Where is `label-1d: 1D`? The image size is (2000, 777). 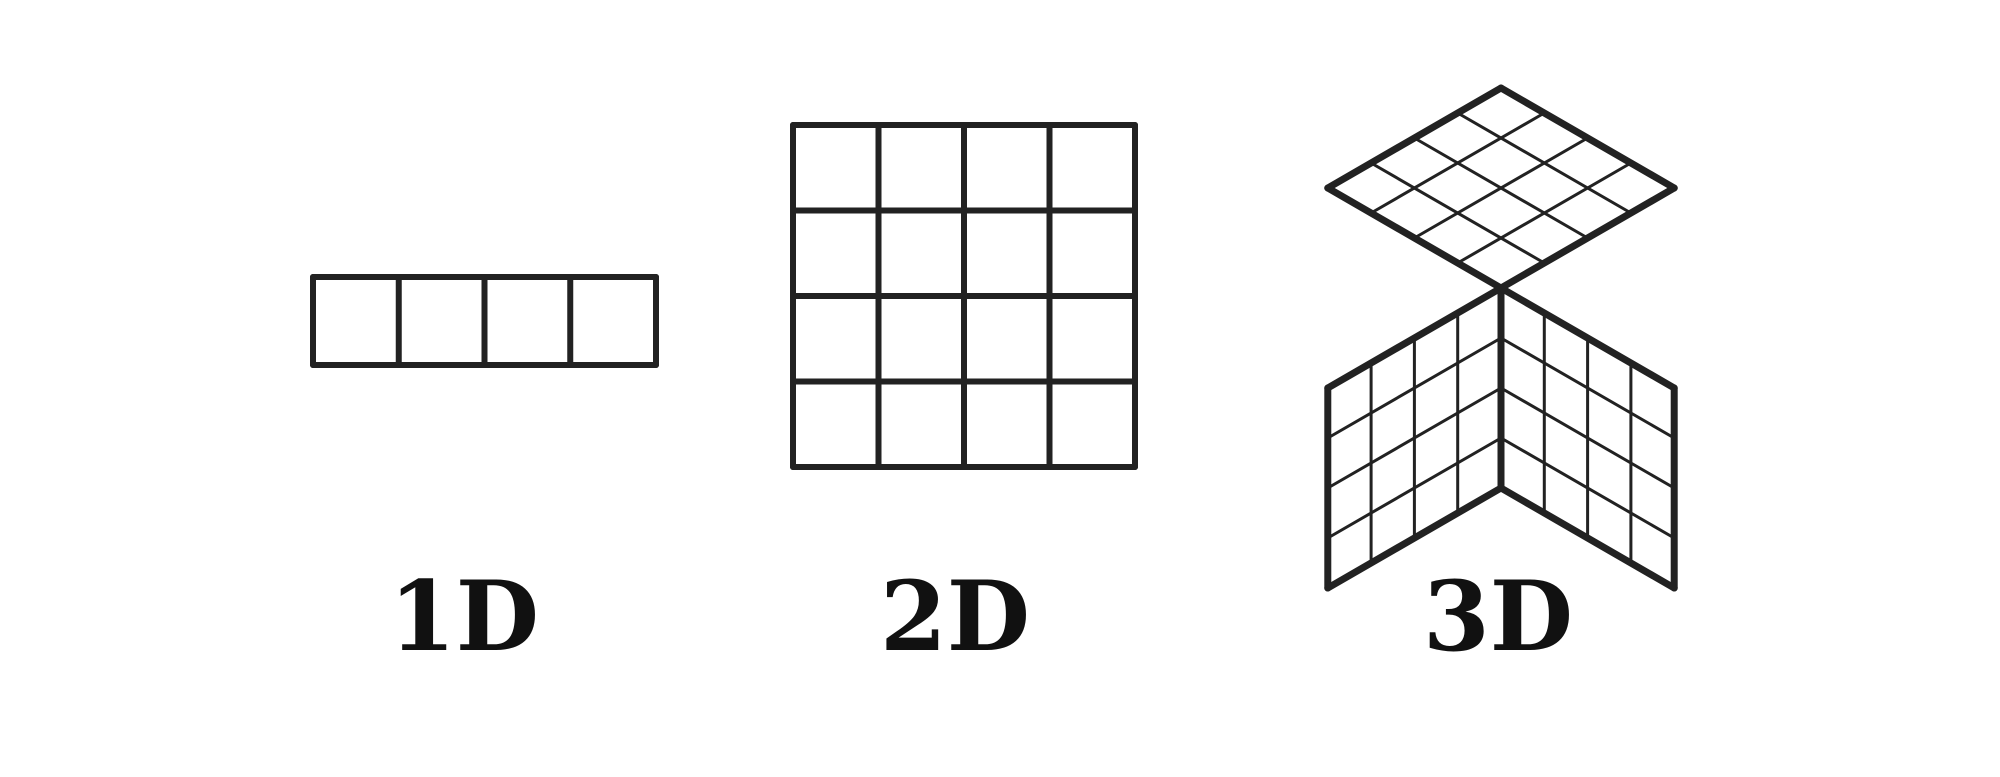 label-1d: 1D is located at coordinates (464, 616).